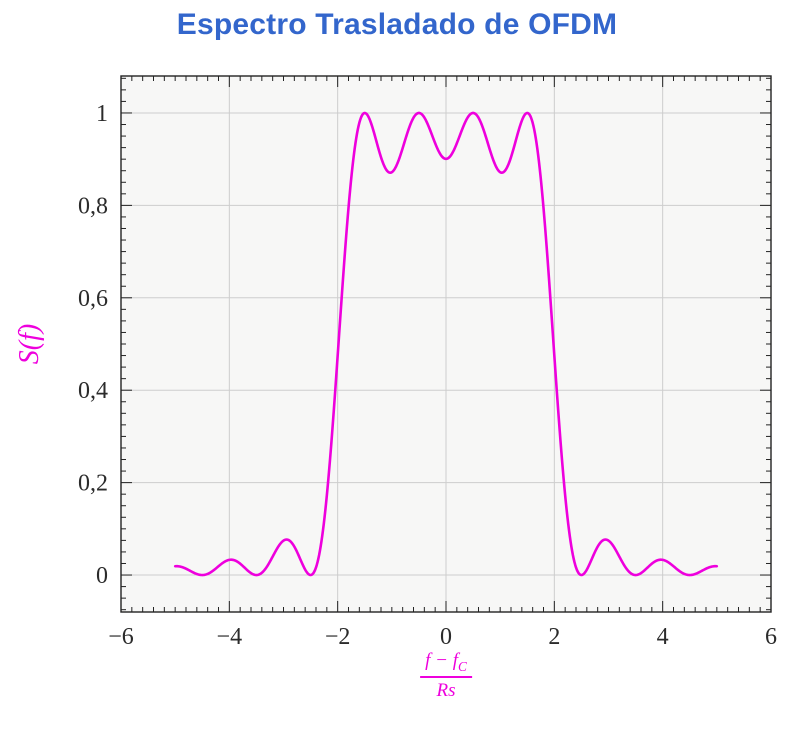  I want to click on y-tick-label: 1, so click(102, 114).